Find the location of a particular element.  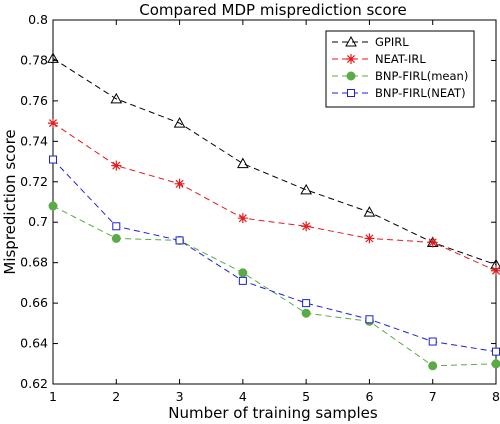

y-tick-label: 0.68 is located at coordinates (34, 262).